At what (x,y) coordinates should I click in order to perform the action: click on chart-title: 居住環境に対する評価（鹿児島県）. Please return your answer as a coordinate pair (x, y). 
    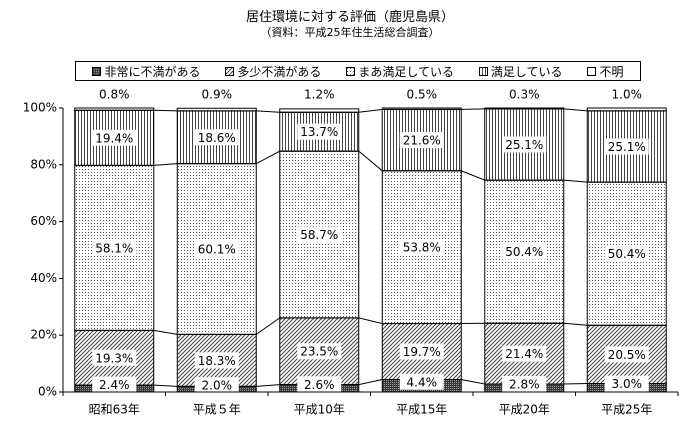
    Looking at the image, I should click on (349, 17).